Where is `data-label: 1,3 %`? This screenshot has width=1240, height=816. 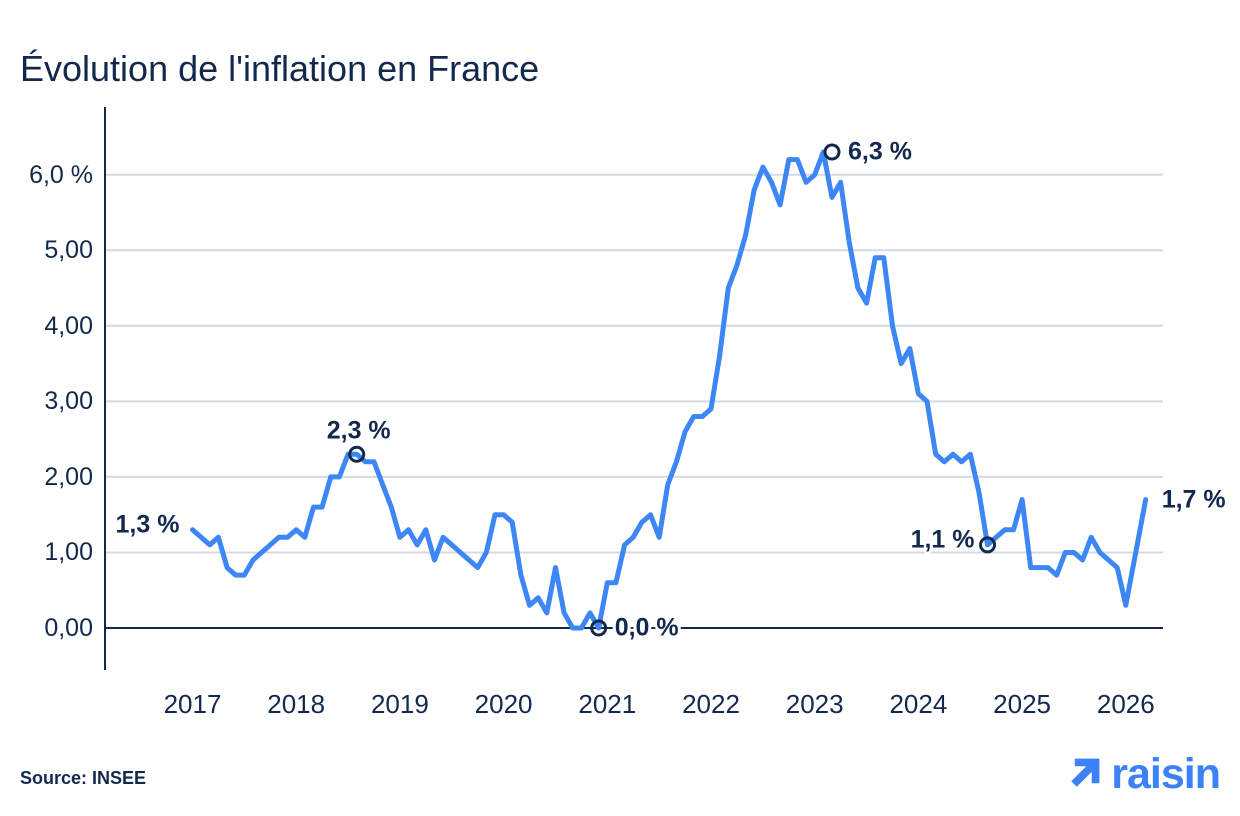 data-label: 1,3 % is located at coordinates (147, 524).